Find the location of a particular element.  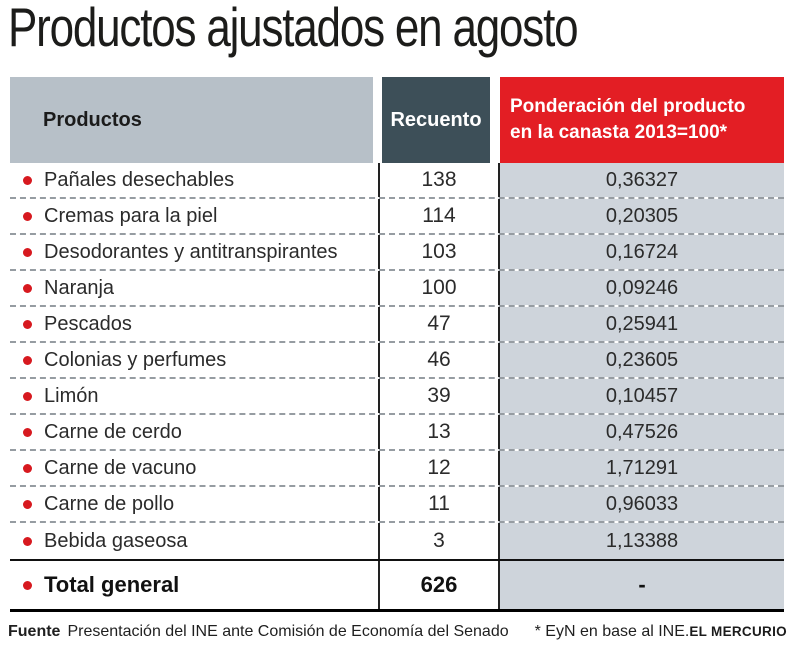

count-cell: 138 is located at coordinates (439, 180).